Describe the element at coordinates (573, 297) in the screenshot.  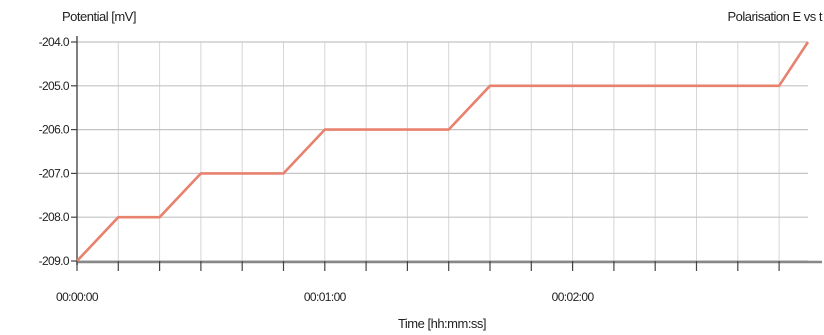
I see `x-tick-label: 00:02:00` at that location.